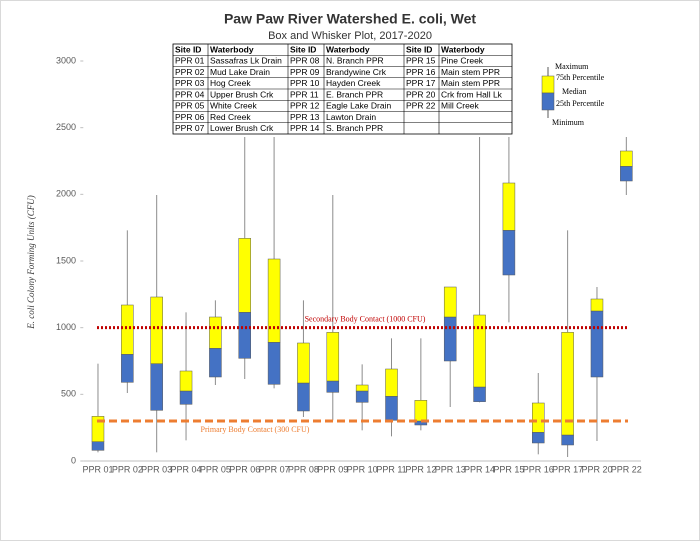 Image resolution: width=700 pixels, height=541 pixels. What do you see at coordinates (190, 94) in the screenshot?
I see `table-cell: PPR 04` at bounding box center [190, 94].